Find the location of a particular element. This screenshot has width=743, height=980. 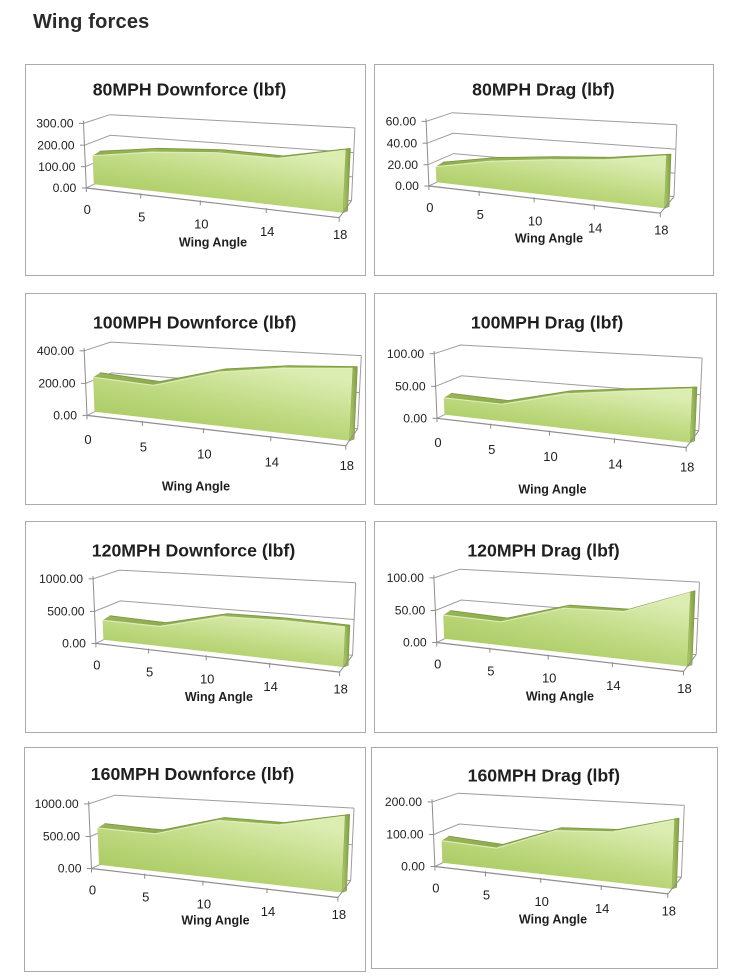

svg-text: 80MPH Drag (lbf) is located at coordinates (543, 89).